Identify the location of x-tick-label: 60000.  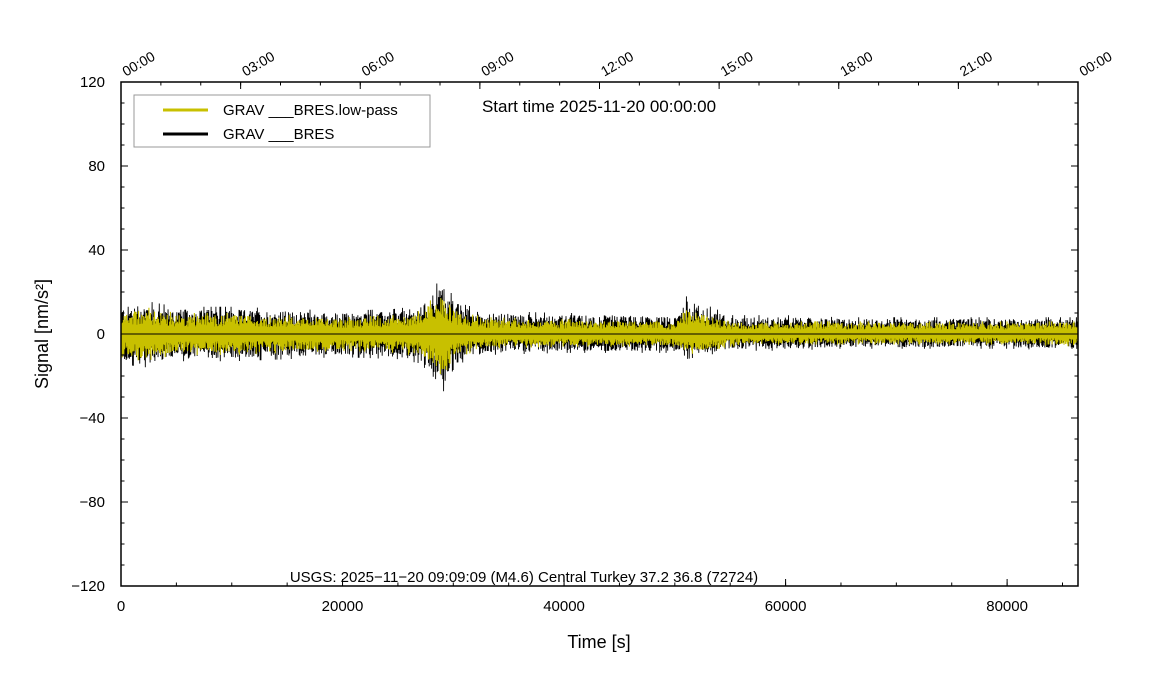
(786, 606).